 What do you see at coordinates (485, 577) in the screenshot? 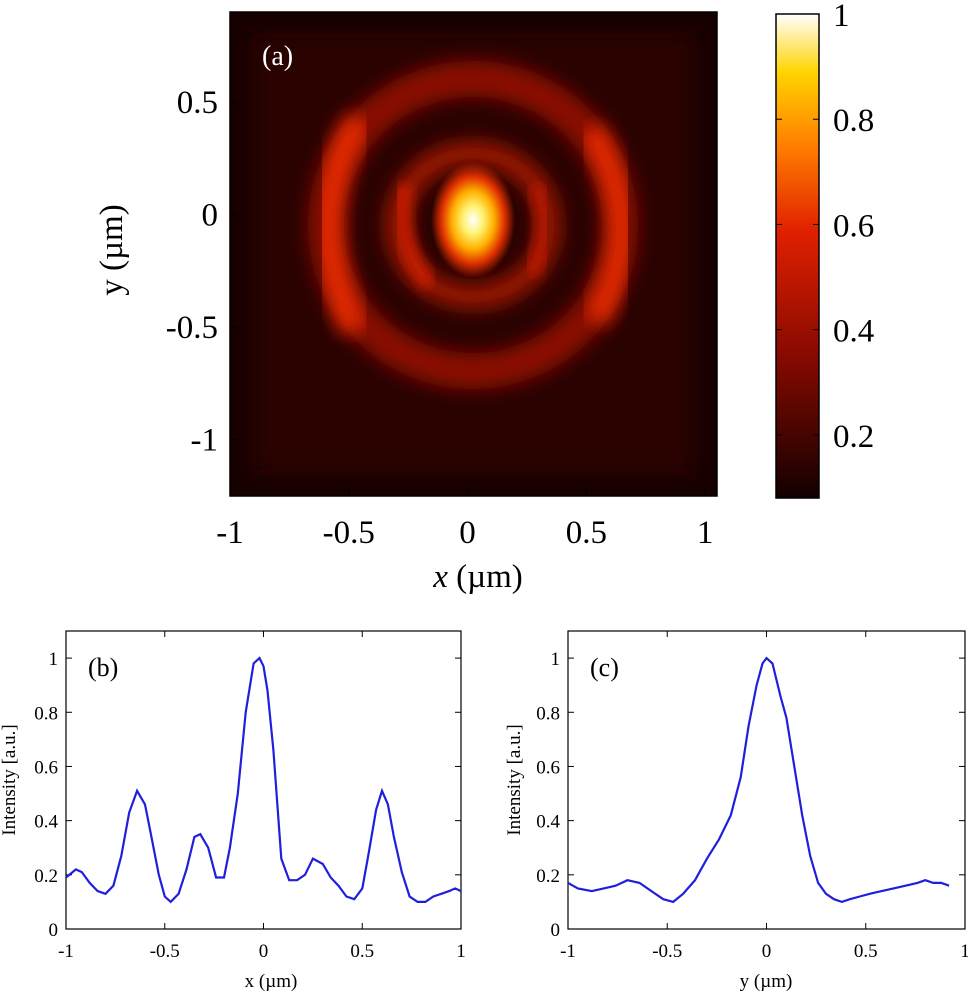
I see `heatmap-xlabel-unit: (µm)` at bounding box center [485, 577].